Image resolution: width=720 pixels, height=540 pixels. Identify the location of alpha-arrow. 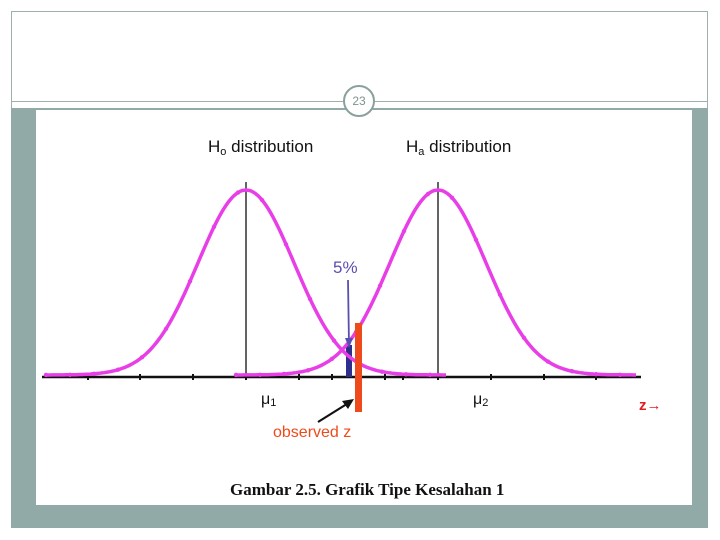
(348, 312).